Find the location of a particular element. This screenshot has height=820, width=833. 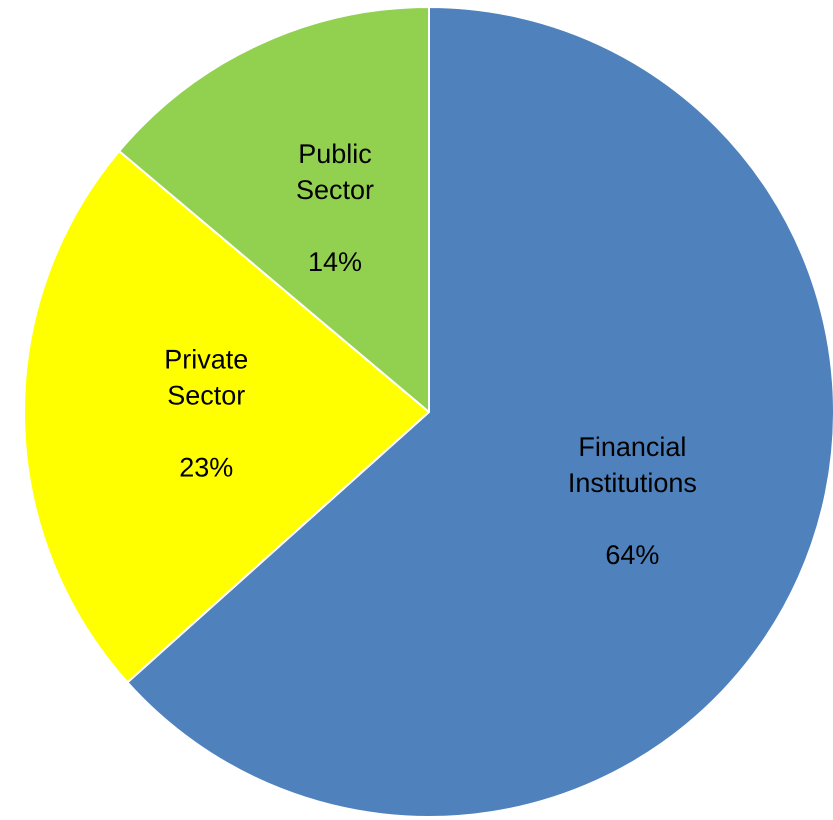

slice-label: Private Sector is located at coordinates (206, 377).